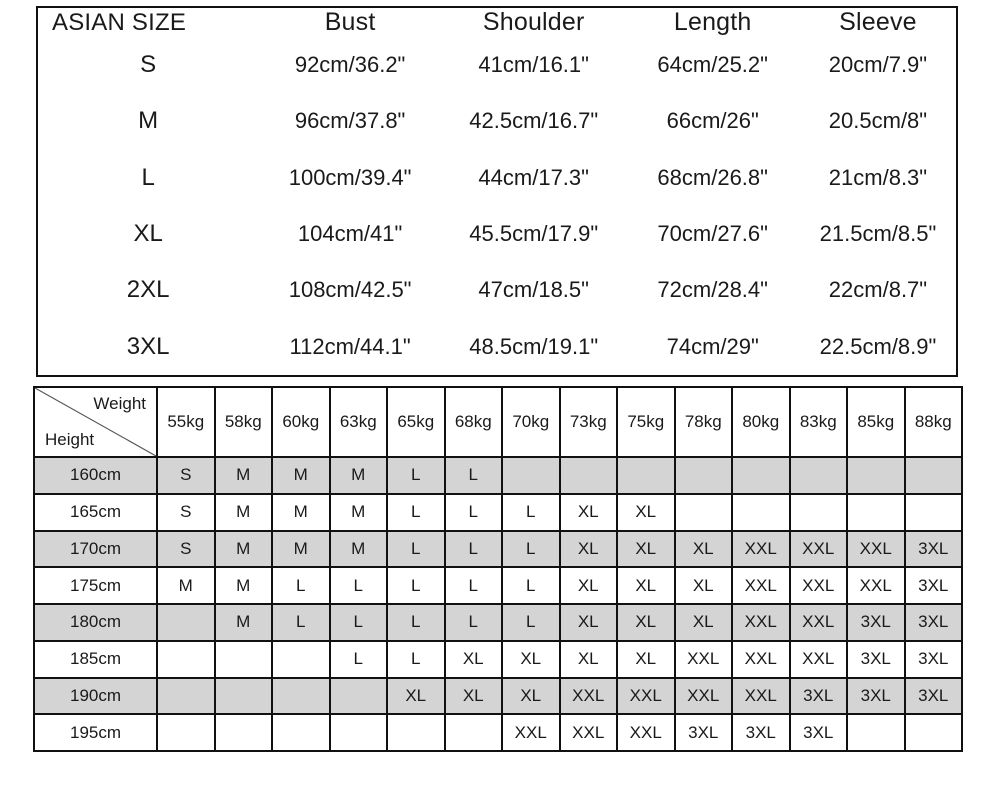 The width and height of the screenshot is (1000, 786). I want to click on fit-cell-160cm-80kg, so click(761, 475).